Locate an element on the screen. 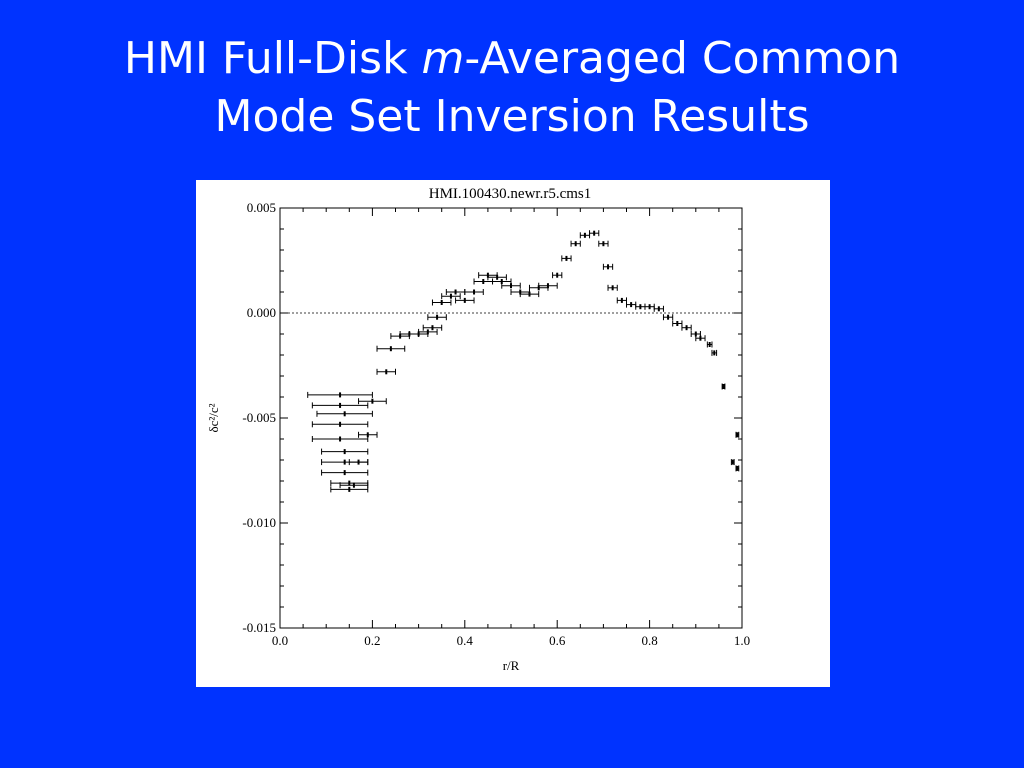 This screenshot has width=1024, height=768. y-axis-label: δc²/c² is located at coordinates (213, 417).